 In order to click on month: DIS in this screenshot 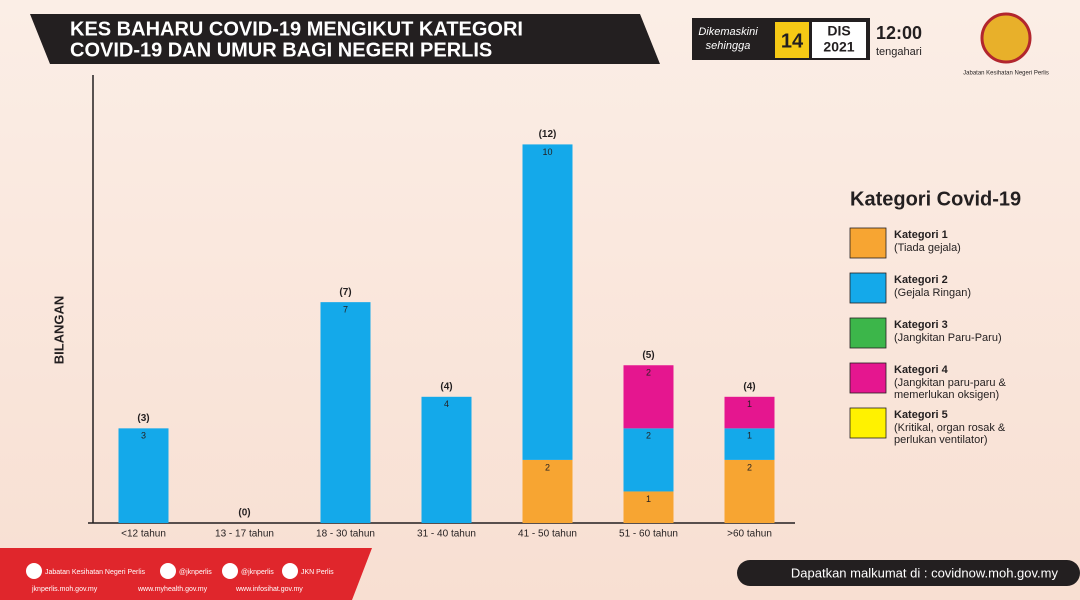, I will do `click(838, 31)`.